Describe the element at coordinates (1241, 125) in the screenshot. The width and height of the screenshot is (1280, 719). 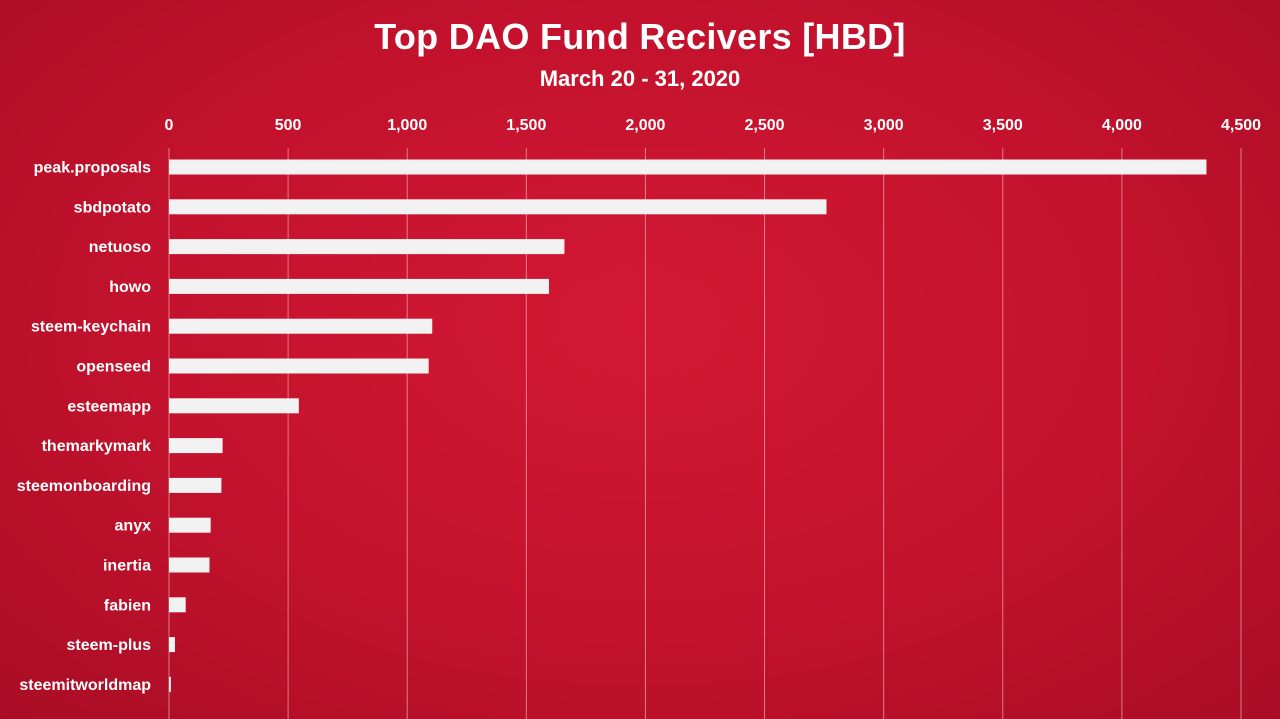
I see `x-tick-label: 4,500` at that location.